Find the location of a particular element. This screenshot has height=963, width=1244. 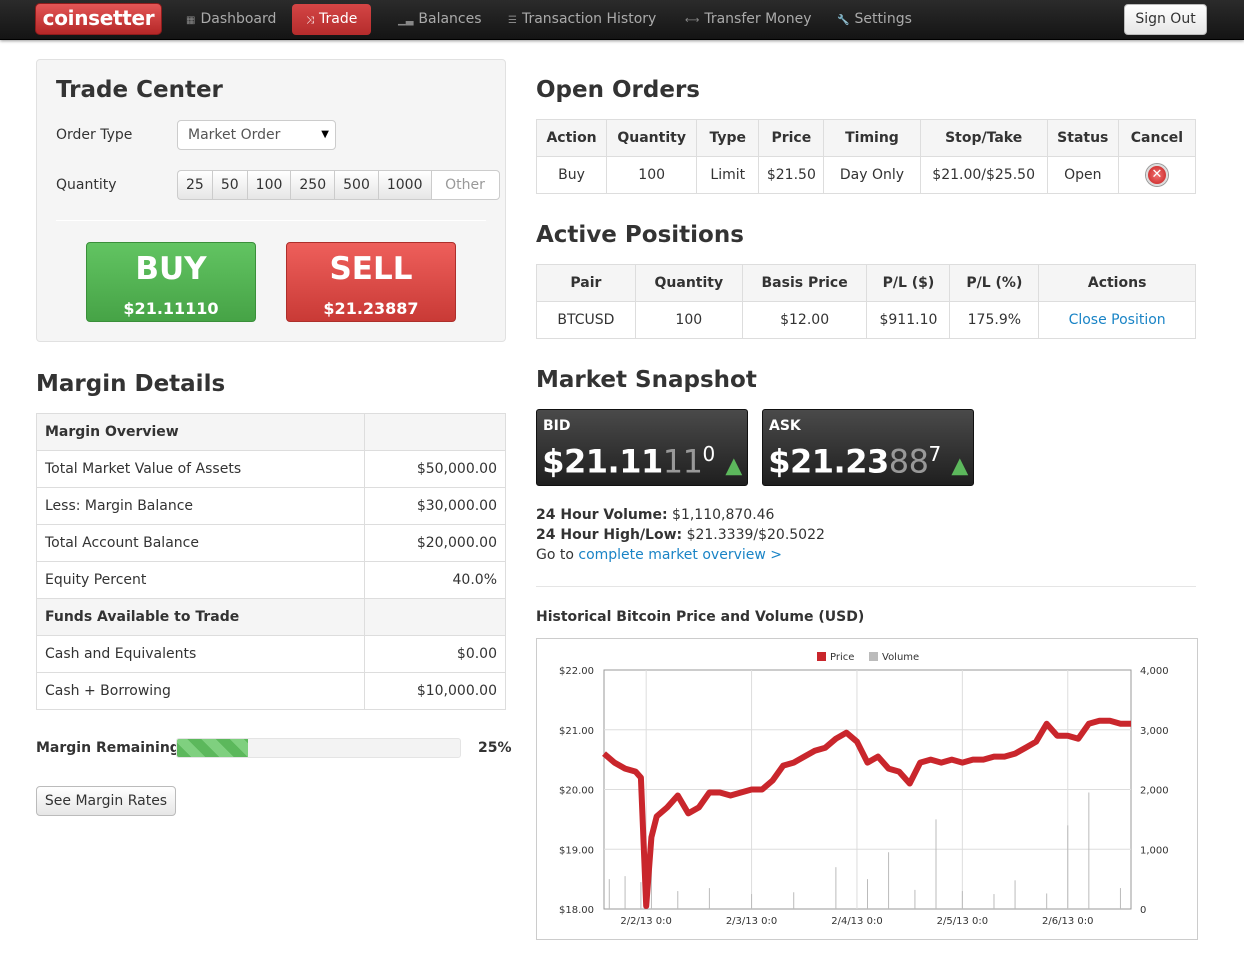

quantity-250-button: 250 is located at coordinates (312, 185).